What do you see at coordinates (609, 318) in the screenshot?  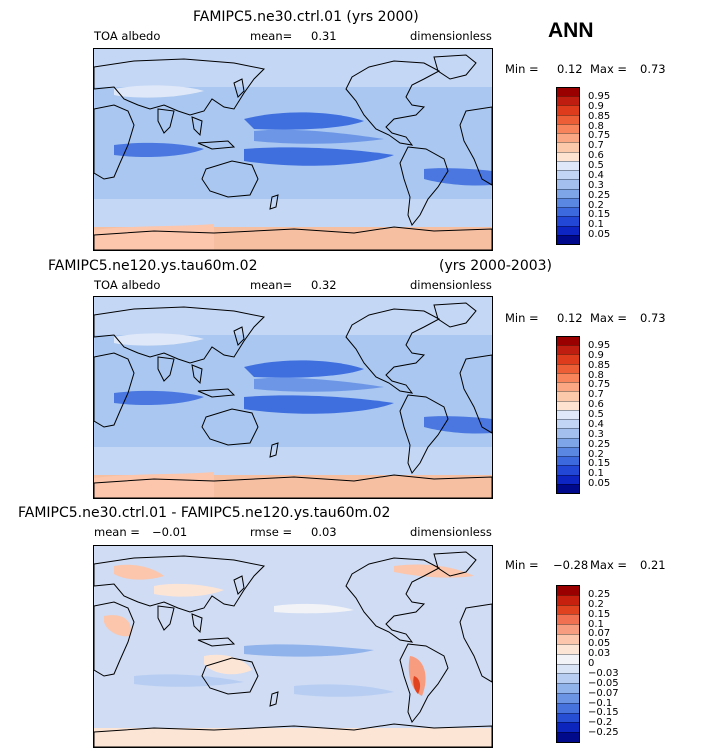 I see `panel-2-max-label: Max =` at bounding box center [609, 318].